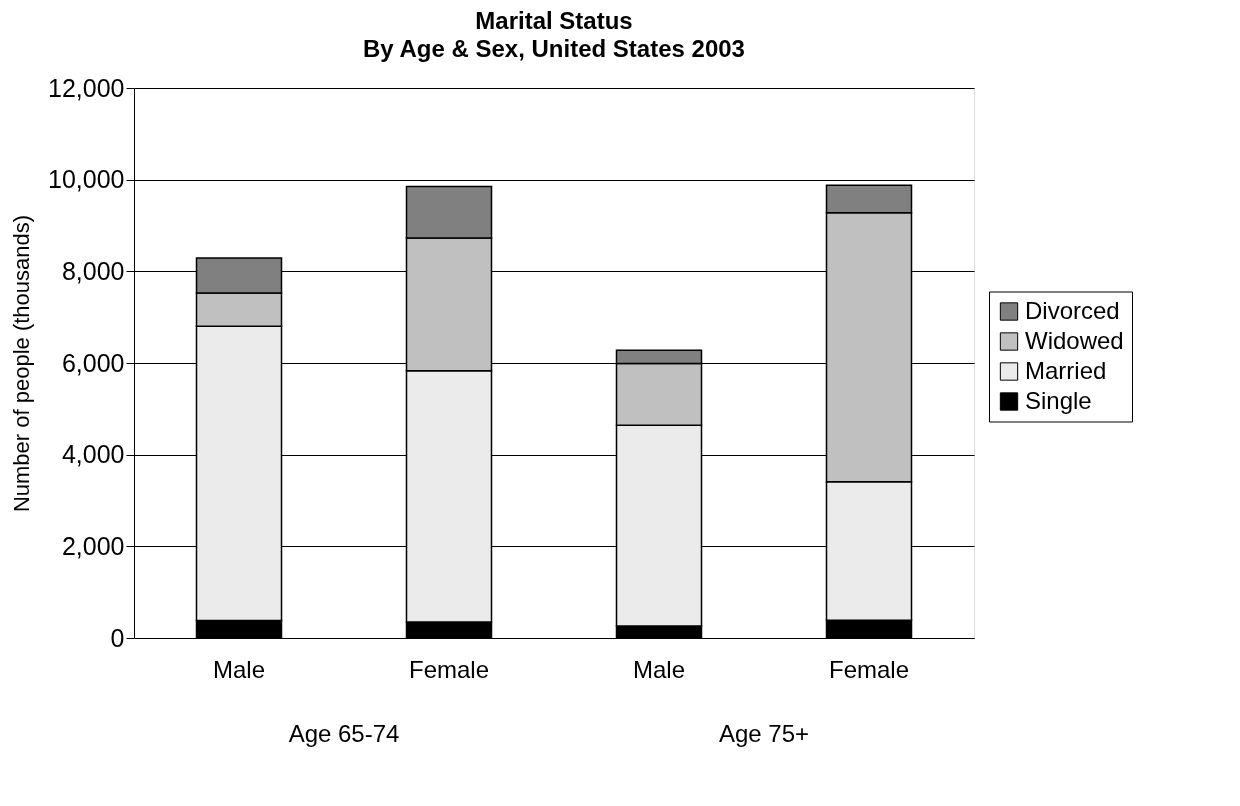  I want to click on y-tick-label: 6,000, so click(93, 362).